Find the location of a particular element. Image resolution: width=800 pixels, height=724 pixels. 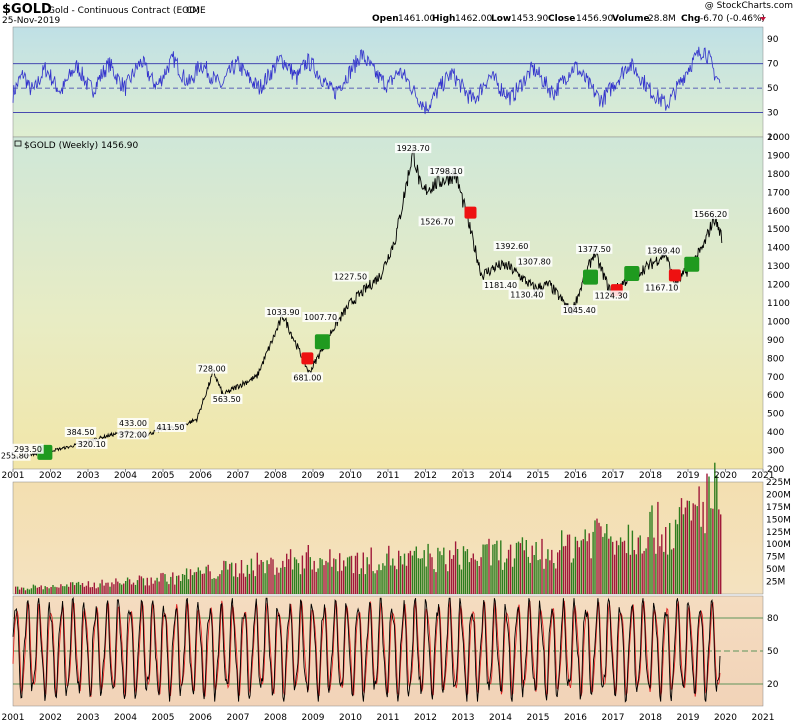

volume-tick-label: 50M is located at coordinates (775, 570).